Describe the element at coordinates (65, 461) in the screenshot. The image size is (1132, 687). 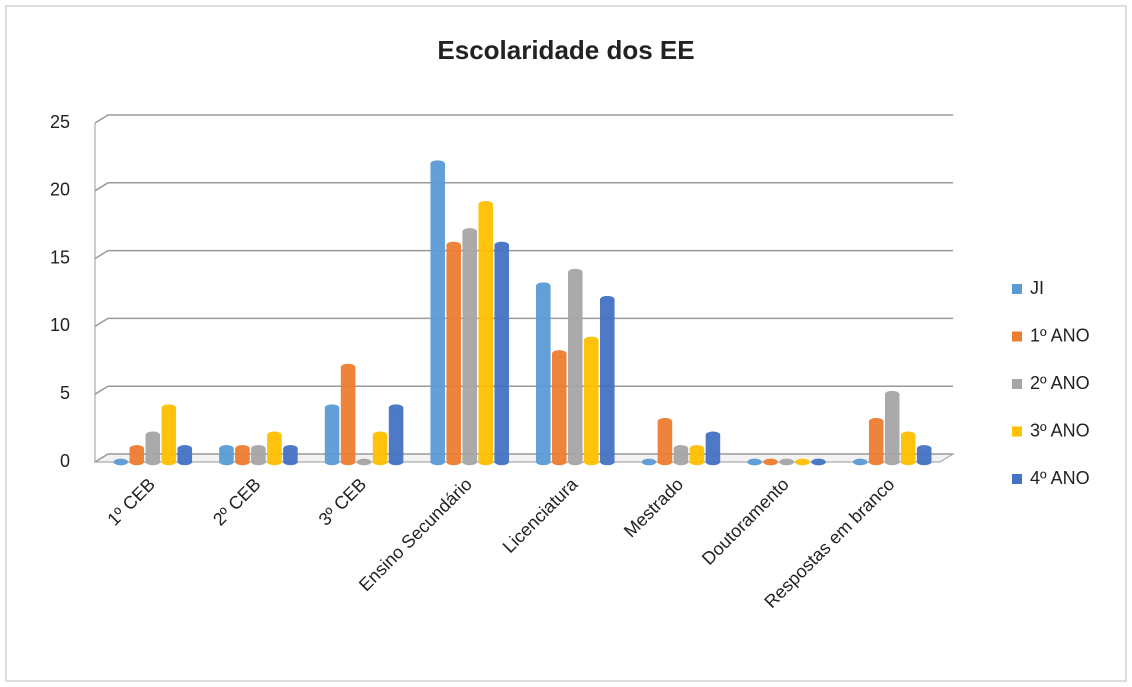
I see `y-tick-label: 0` at that location.